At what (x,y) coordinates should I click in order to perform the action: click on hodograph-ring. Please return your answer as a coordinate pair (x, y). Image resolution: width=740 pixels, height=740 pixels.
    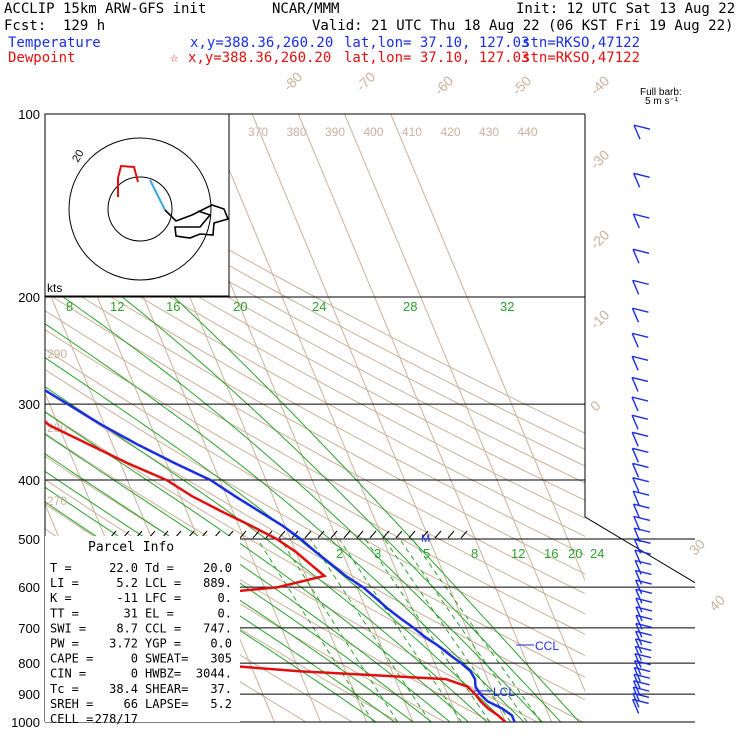
    Looking at the image, I should click on (140, 209).